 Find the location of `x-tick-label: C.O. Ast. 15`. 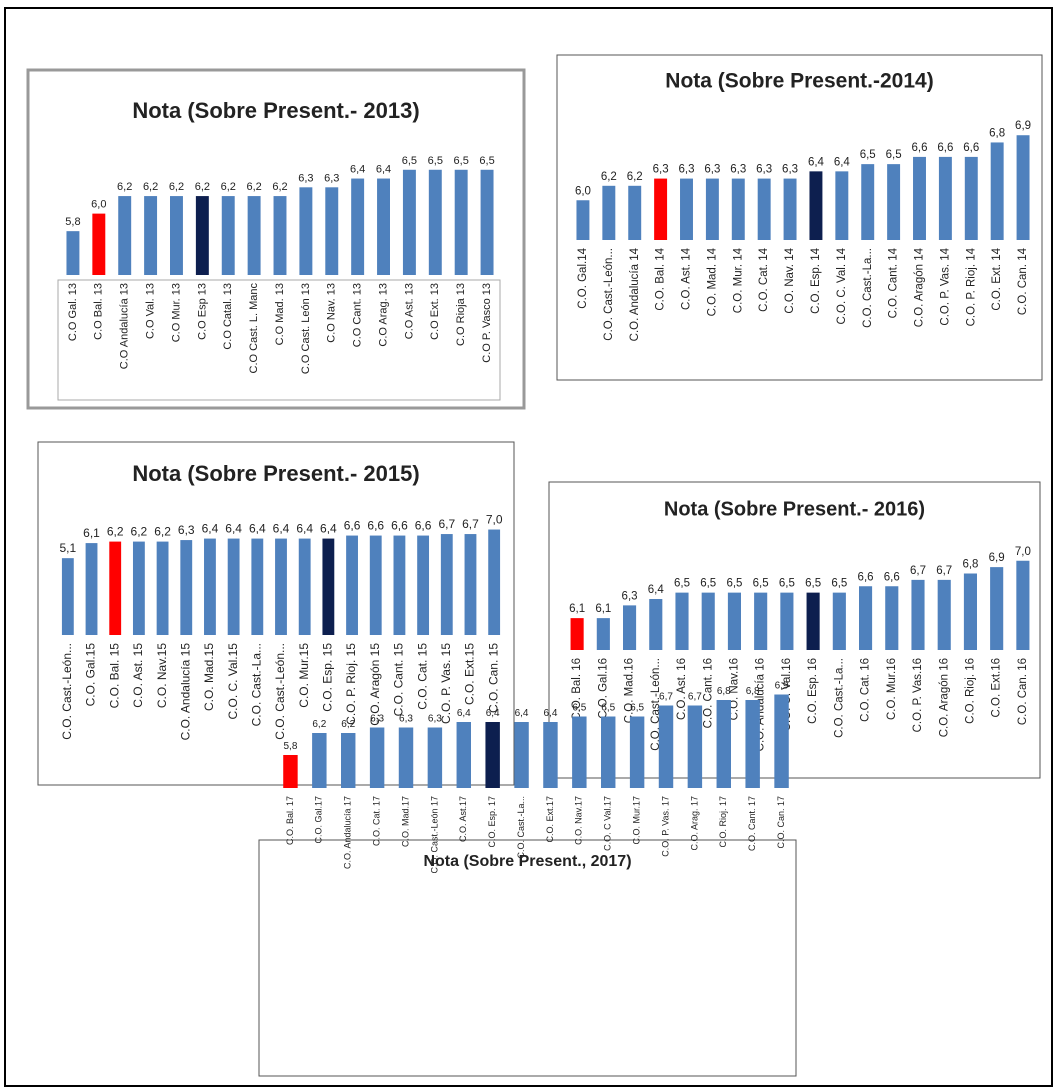

x-tick-label: C.O. Ast. 15 is located at coordinates (138, 675).